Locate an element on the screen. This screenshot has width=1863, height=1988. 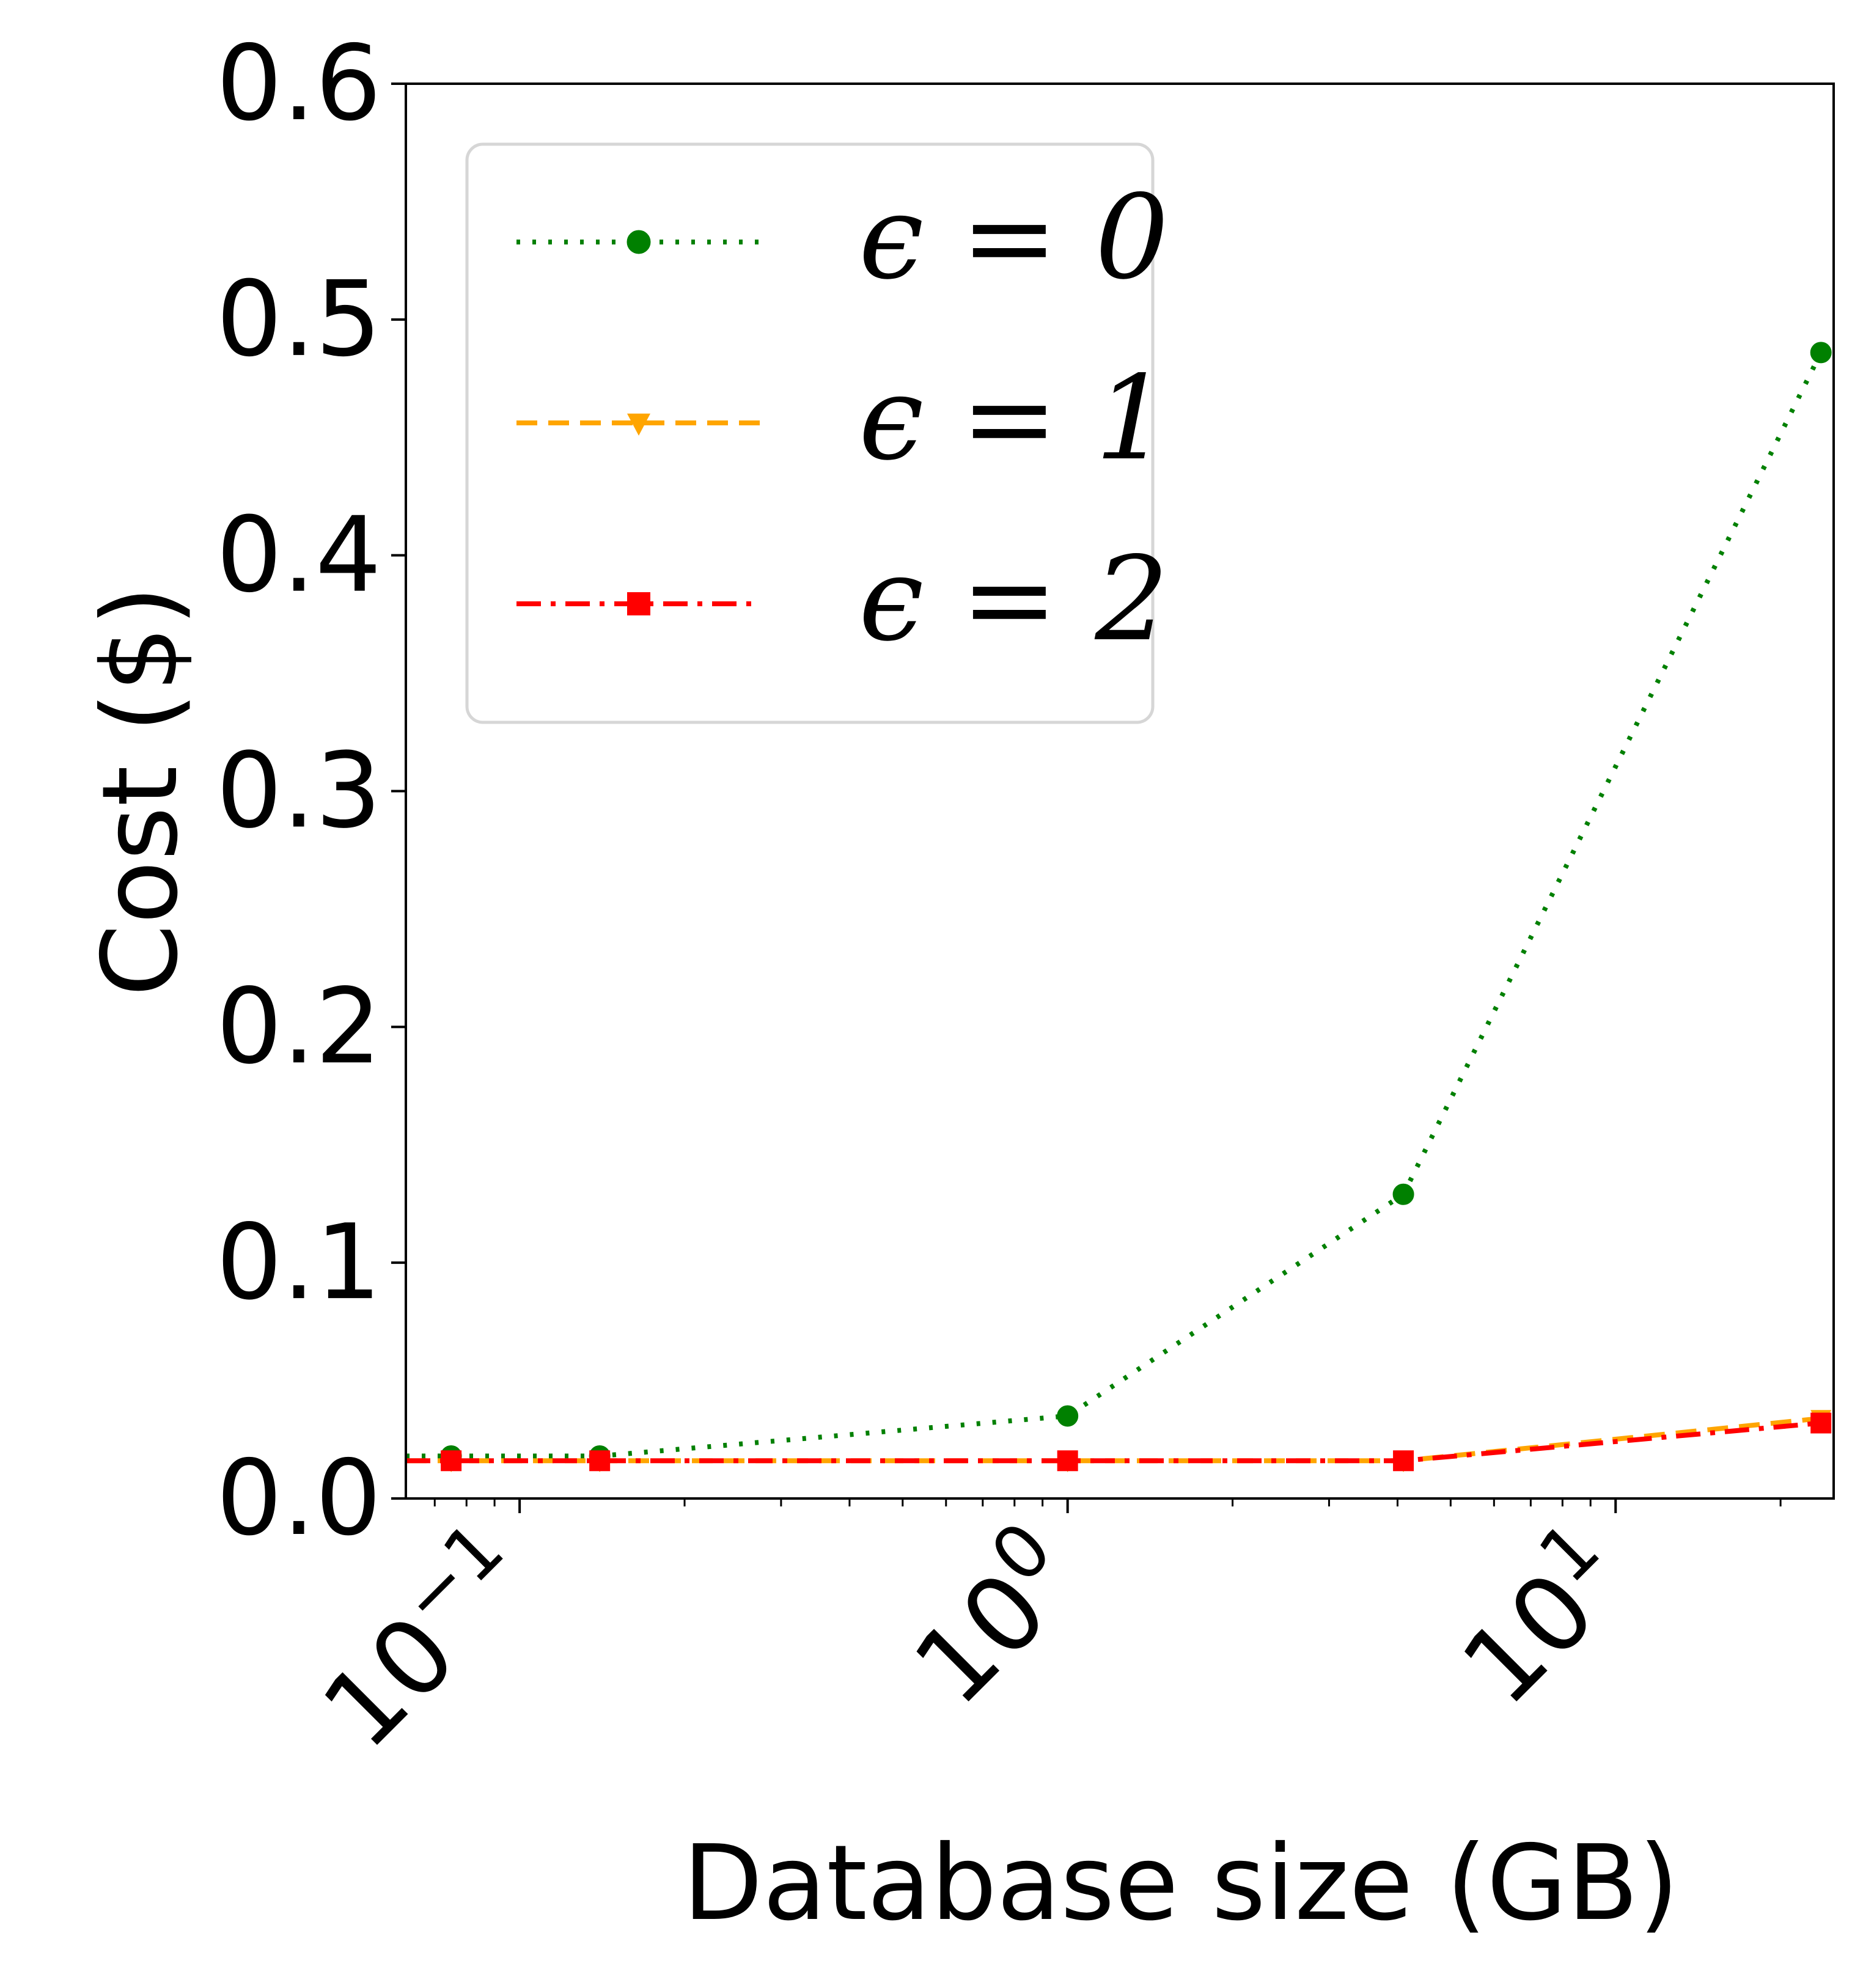
y-tick-label: 0.1 is located at coordinates (298, 1262).